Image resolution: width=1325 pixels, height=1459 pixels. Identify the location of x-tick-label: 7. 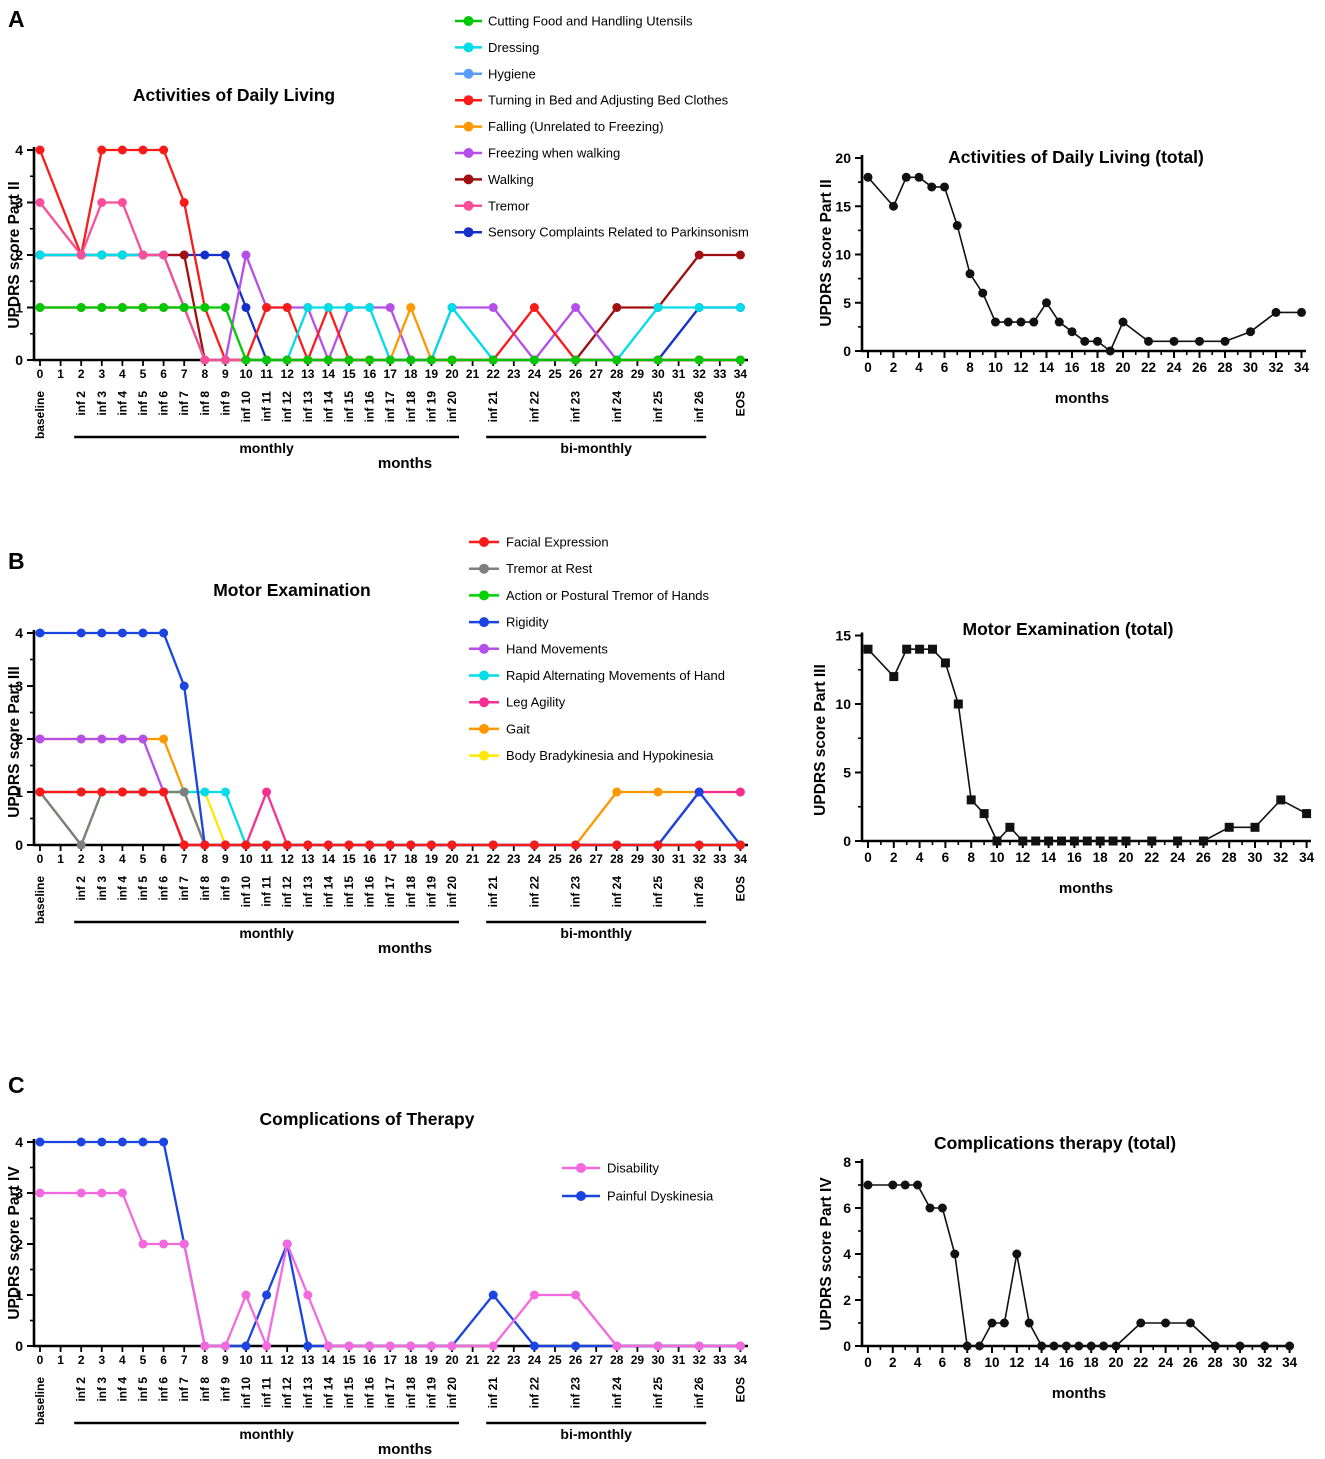
(184, 1360).